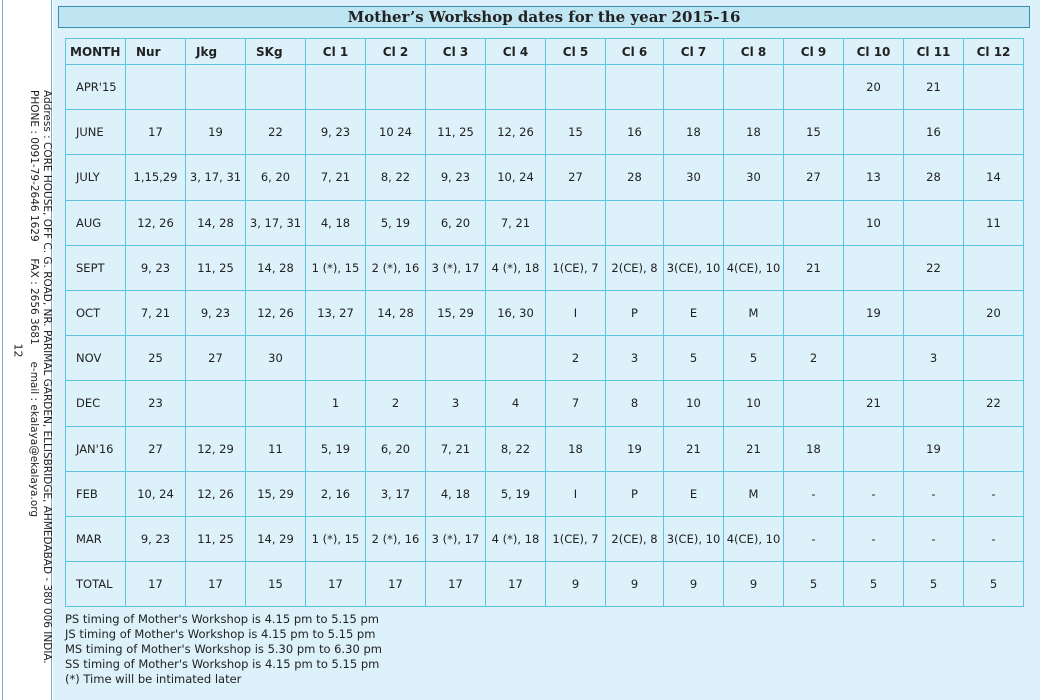  Describe the element at coordinates (753, 51) in the screenshot. I see `column-header: Cl 8` at that location.